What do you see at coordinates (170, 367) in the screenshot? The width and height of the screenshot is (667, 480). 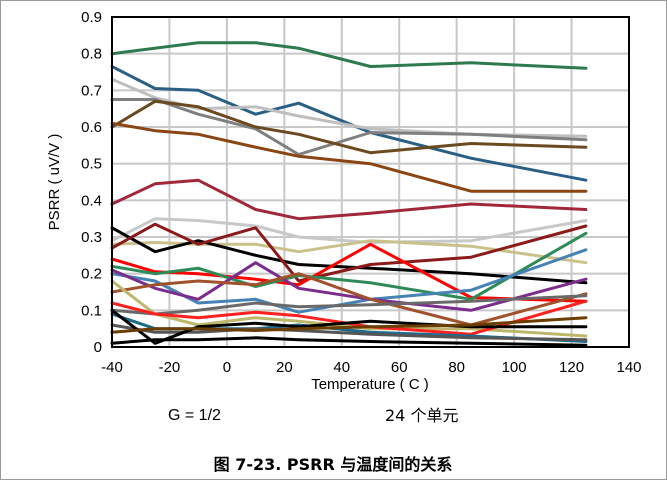 I see `x-tick-label: -20` at bounding box center [170, 367].